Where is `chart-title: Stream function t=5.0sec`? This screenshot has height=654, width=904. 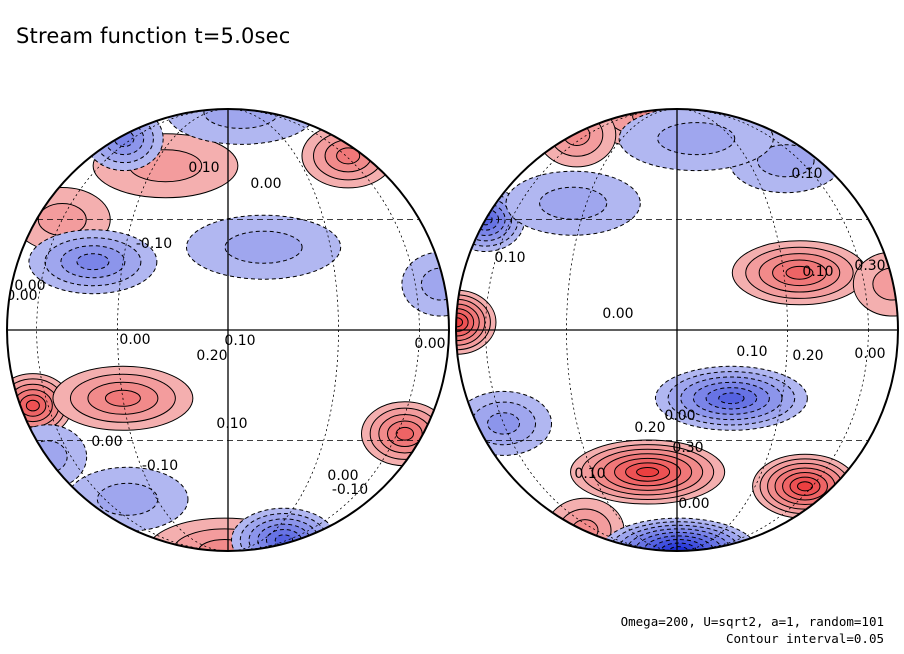
chart-title: Stream function t=5.0sec is located at coordinates (153, 36).